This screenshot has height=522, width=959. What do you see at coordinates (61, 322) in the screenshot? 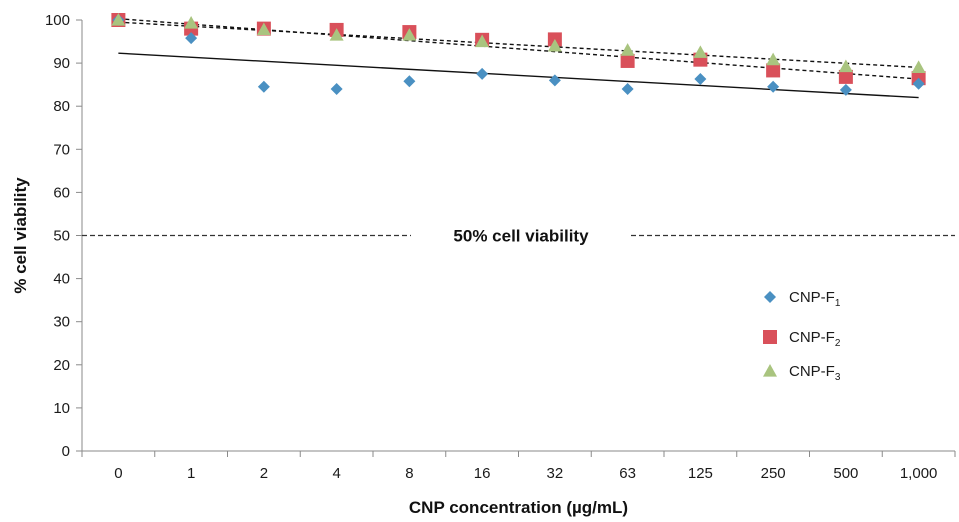
I see `y-tick-label: 30` at bounding box center [61, 322].